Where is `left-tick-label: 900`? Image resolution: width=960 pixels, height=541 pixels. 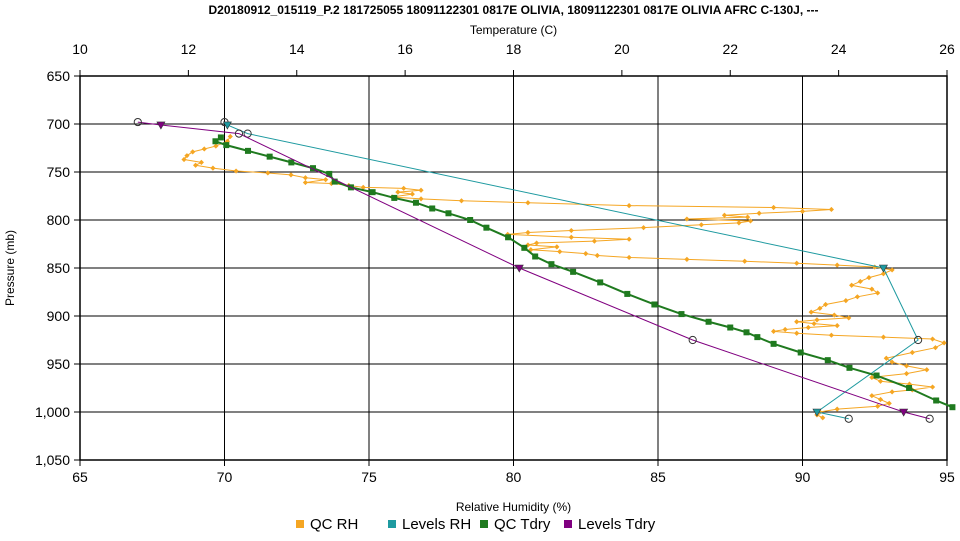
left-tick-label: 900 is located at coordinates (59, 316).